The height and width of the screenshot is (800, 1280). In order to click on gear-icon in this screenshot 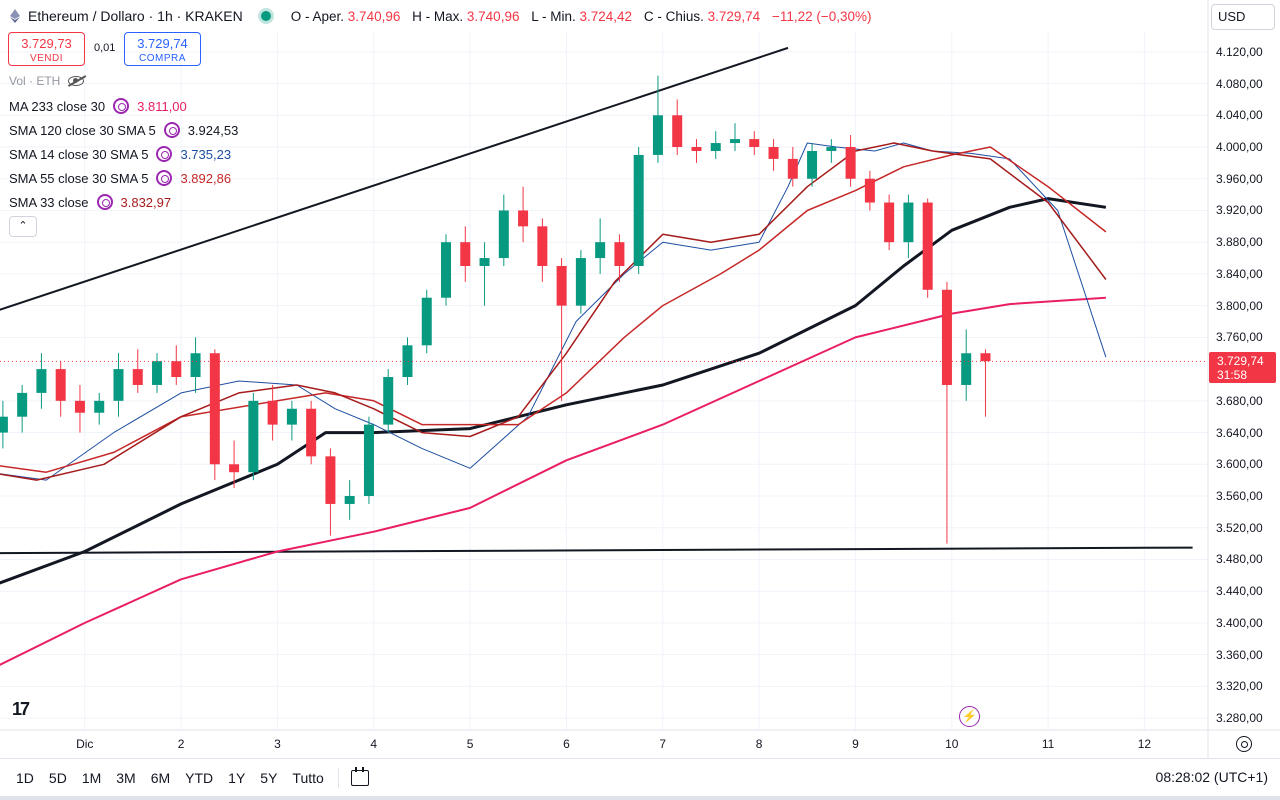, I will do `click(1244, 744)`.